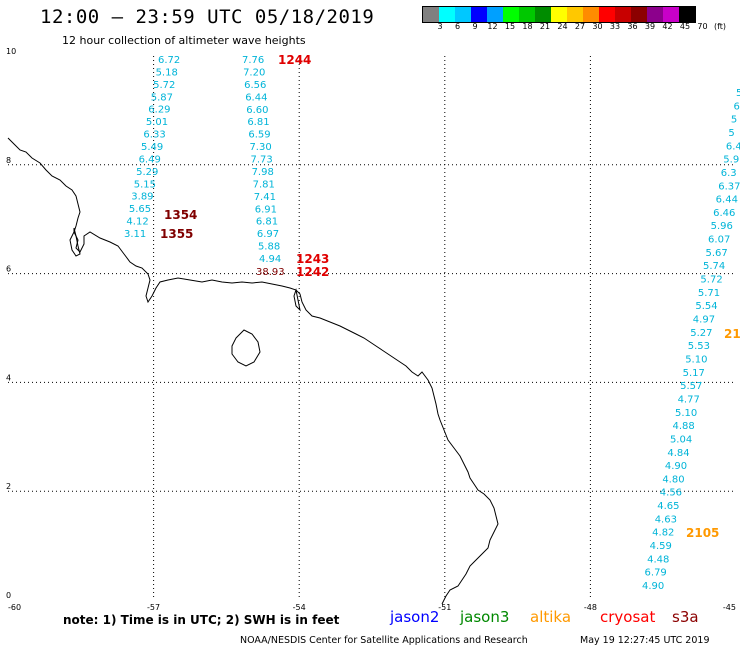 The height and width of the screenshot is (650, 740). I want to click on swh-value: 6.79, so click(656, 573).